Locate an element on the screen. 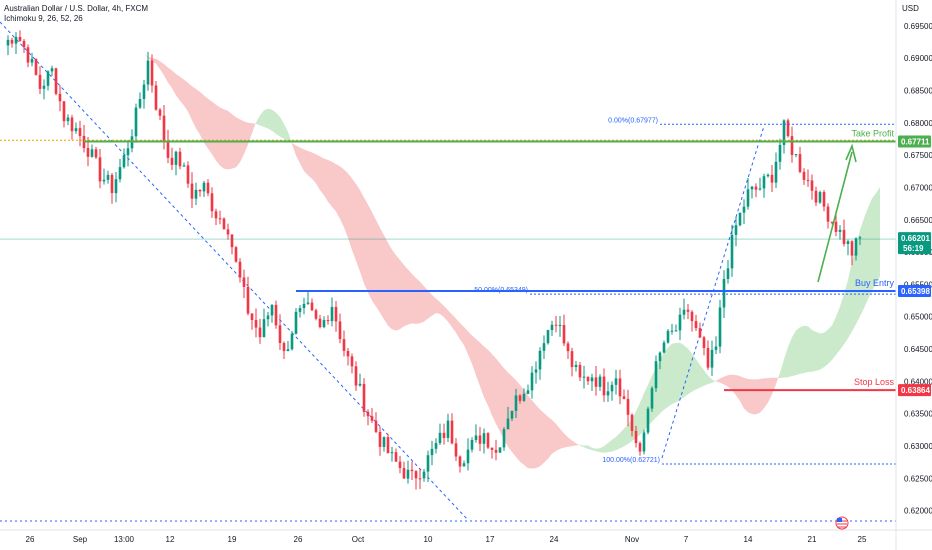 The image size is (932, 550). indicator-label: Ichimoku 9, 26, 52, 26 is located at coordinates (43, 18).